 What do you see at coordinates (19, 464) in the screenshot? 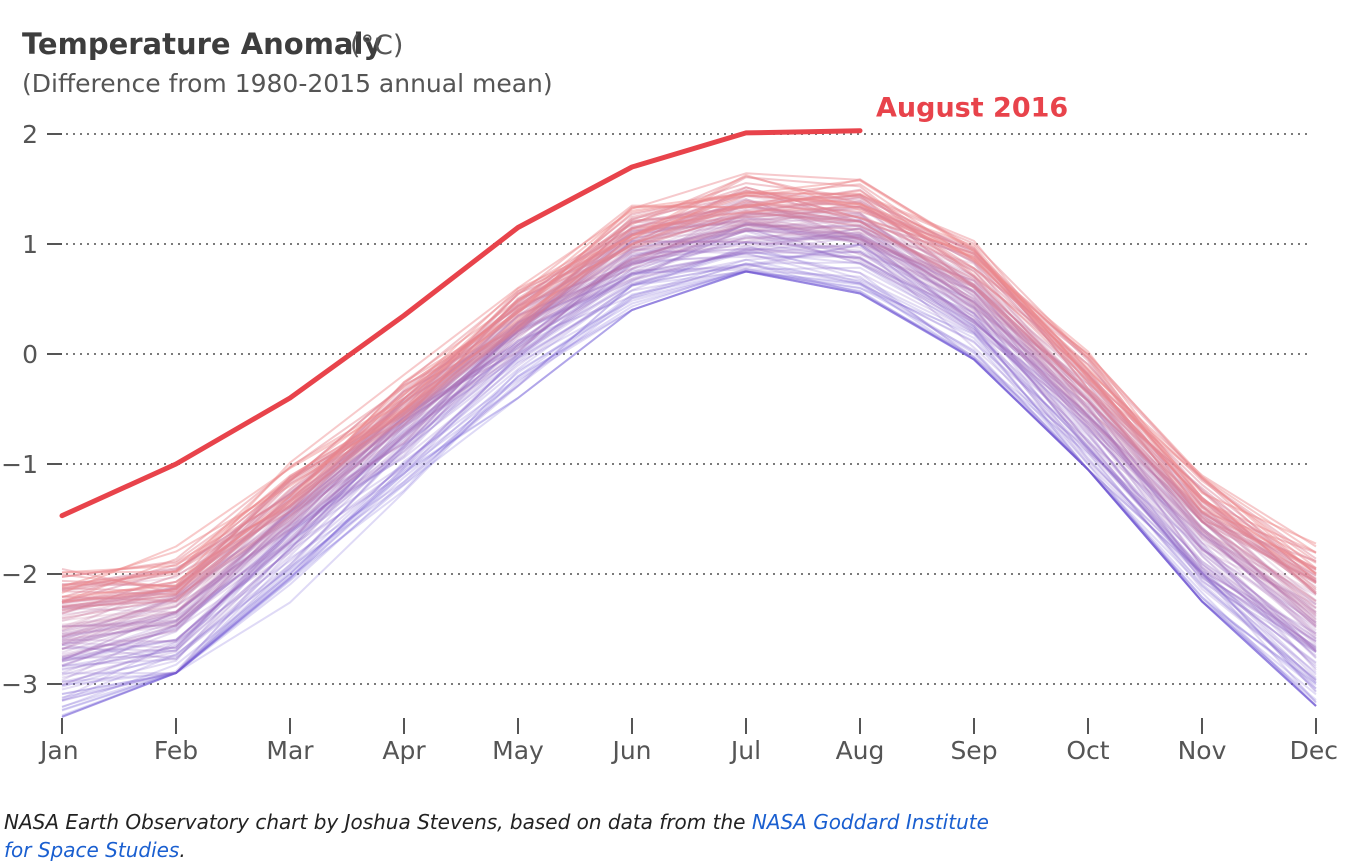
I see `y-tick-label-3: −1` at bounding box center [19, 464].